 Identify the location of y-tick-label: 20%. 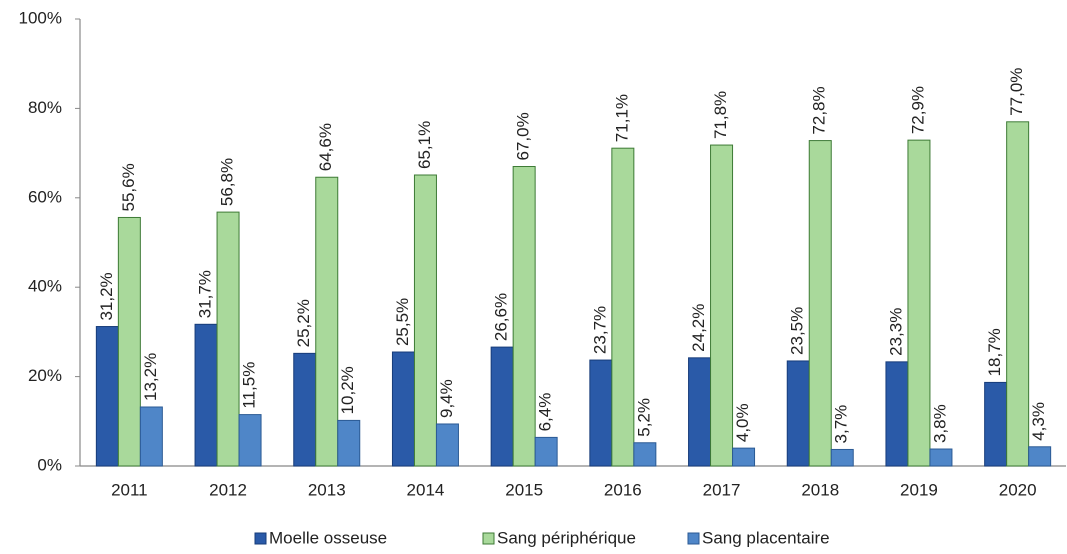
(45, 375).